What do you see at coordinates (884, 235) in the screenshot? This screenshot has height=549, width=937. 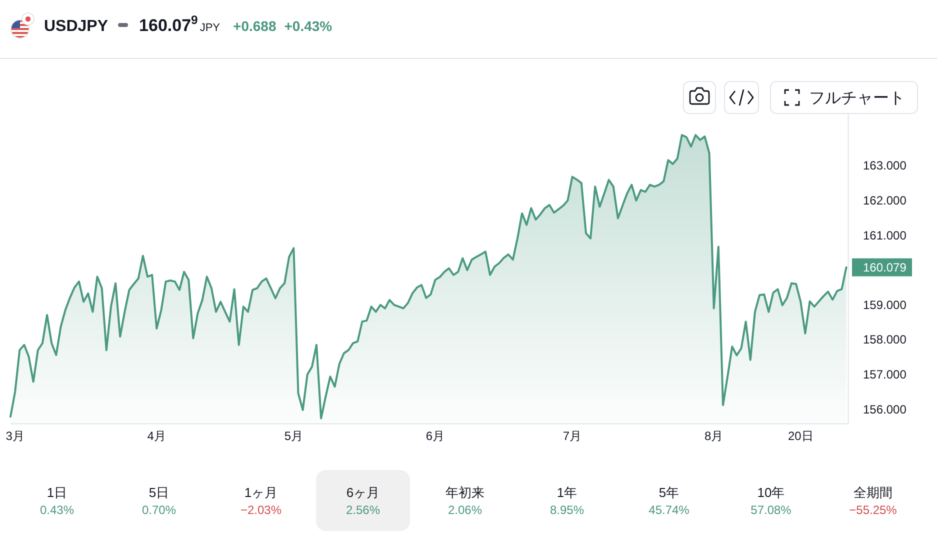 I see `y-tick: 161.000` at bounding box center [884, 235].